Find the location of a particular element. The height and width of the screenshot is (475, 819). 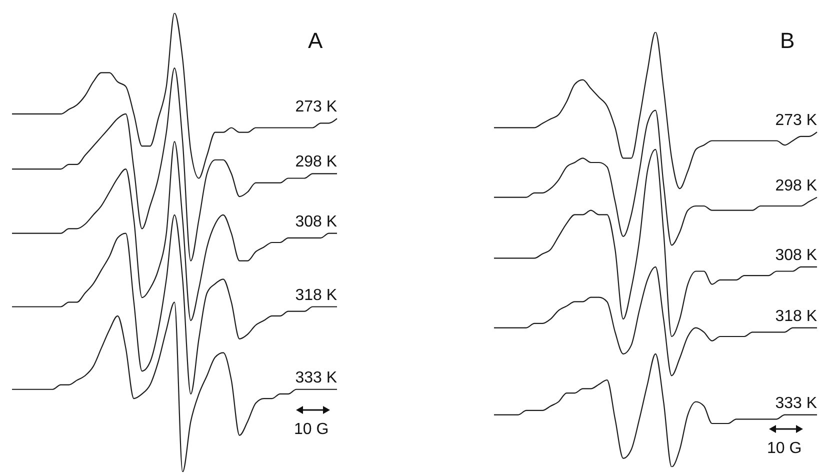

chart-title: B is located at coordinates (787, 41).